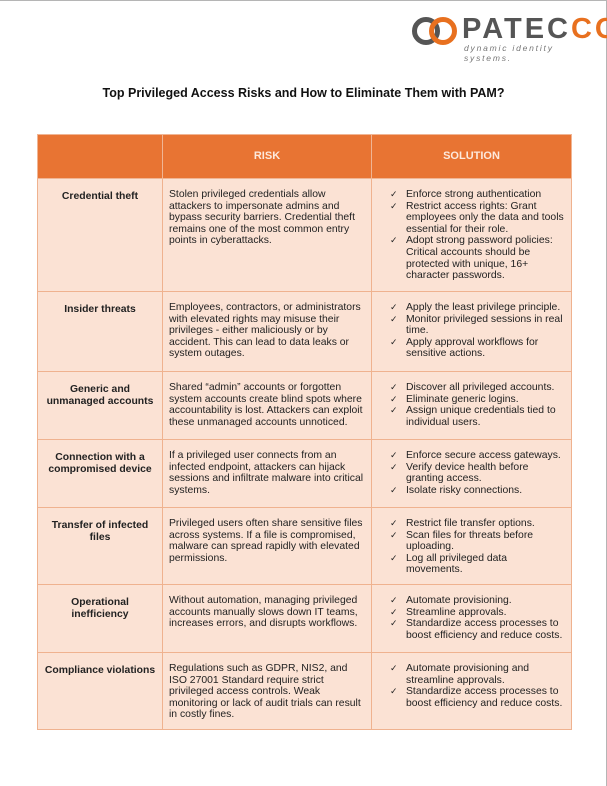 The height and width of the screenshot is (786, 607). What do you see at coordinates (477, 613) in the screenshot?
I see `solution-item: Streamline approvals.` at bounding box center [477, 613].